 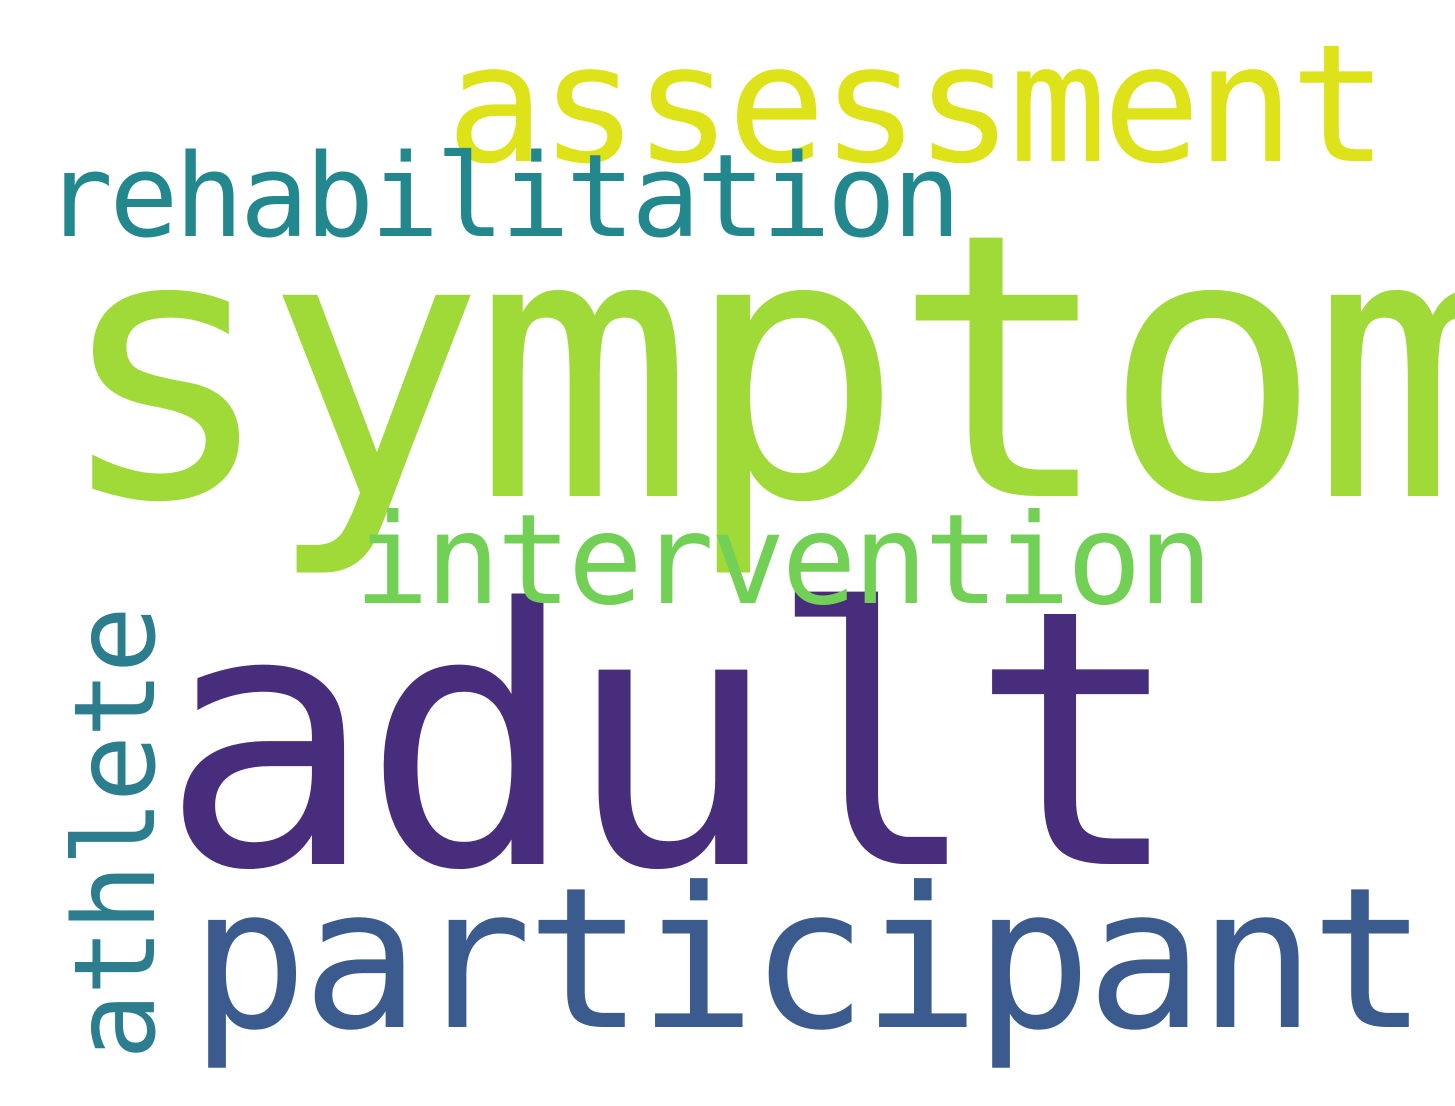 I want to click on word-intervention: intervention, so click(x=783, y=560).